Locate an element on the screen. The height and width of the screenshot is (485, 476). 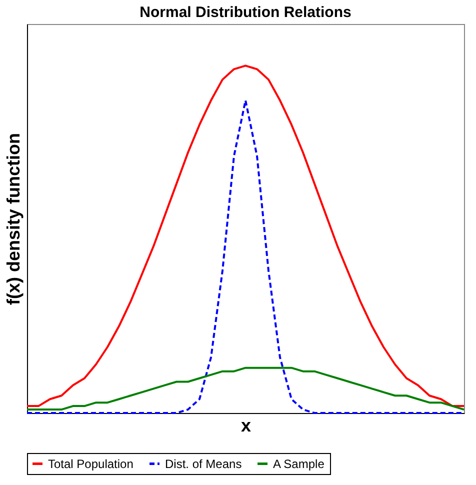
legend-label: Total Population is located at coordinates (91, 463).